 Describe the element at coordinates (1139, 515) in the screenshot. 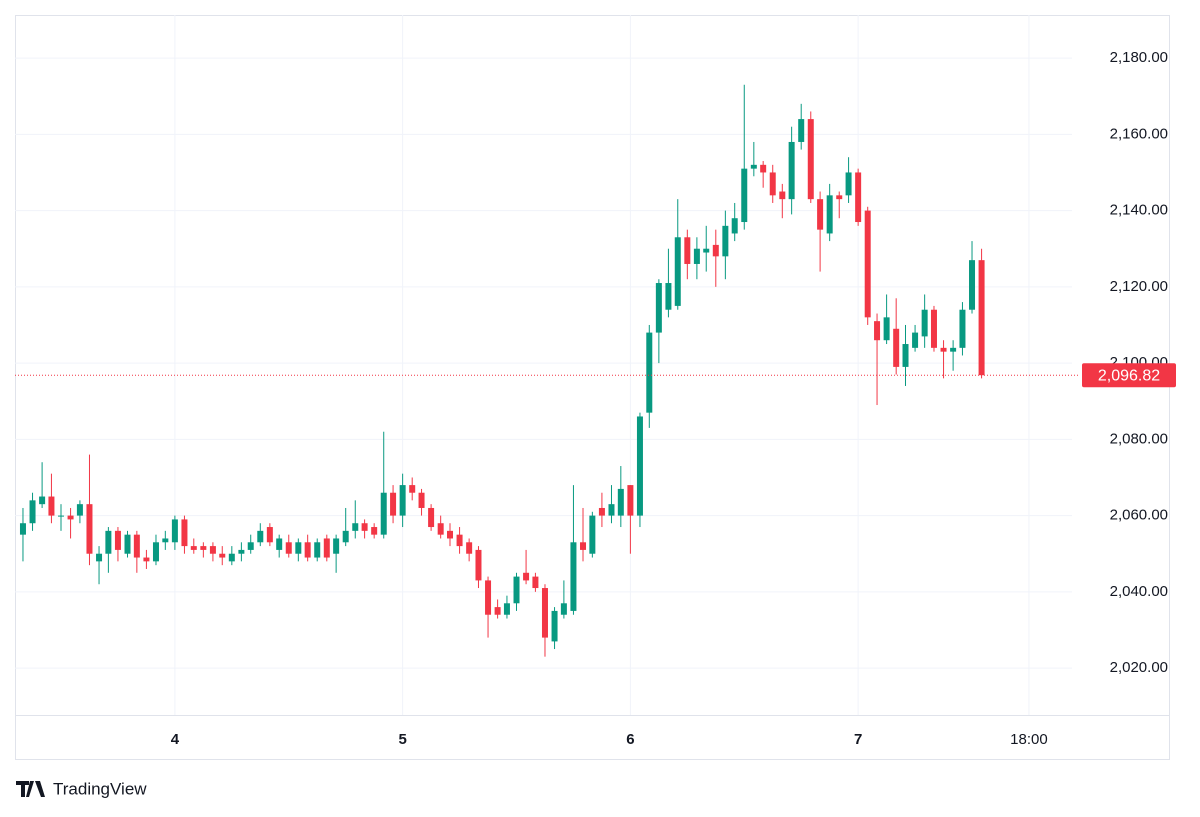

I see `y-tick-label: 2,060.00` at that location.